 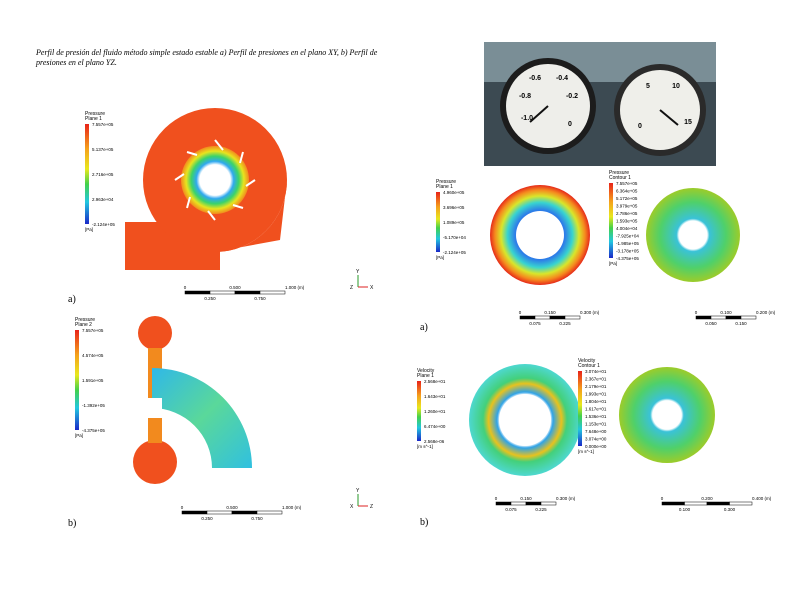 What do you see at coordinates (600, 104) in the screenshot?
I see `gauge-photo` at bounding box center [600, 104].